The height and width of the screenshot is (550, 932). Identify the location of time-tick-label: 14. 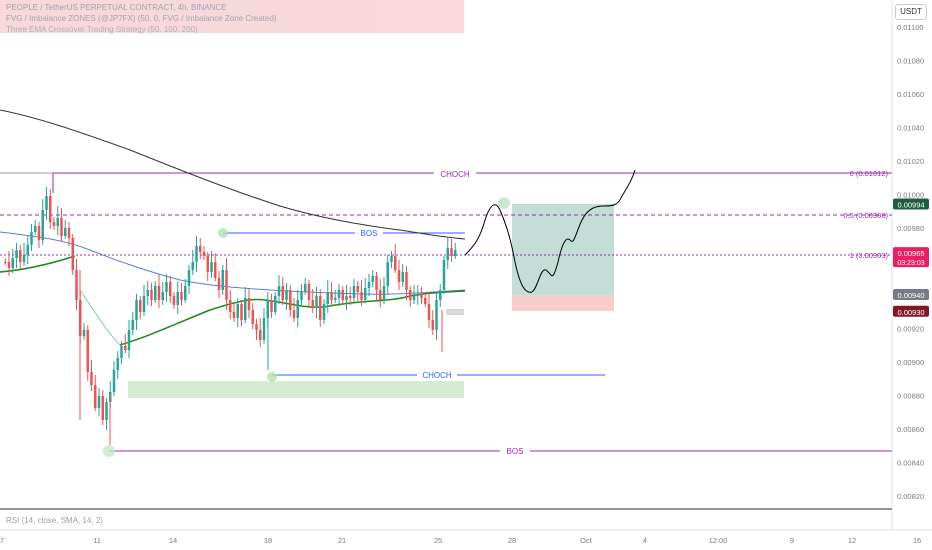
(173, 540).